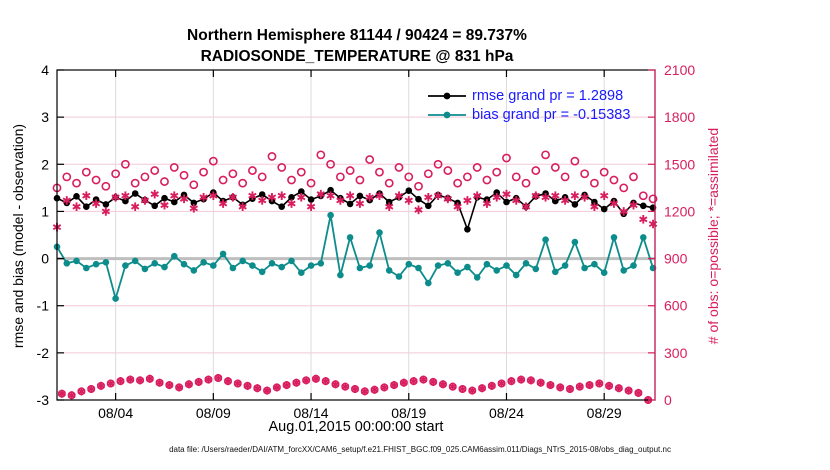 The height and width of the screenshot is (470, 830). I want to click on assimilated-obs-series, so click(355, 210).